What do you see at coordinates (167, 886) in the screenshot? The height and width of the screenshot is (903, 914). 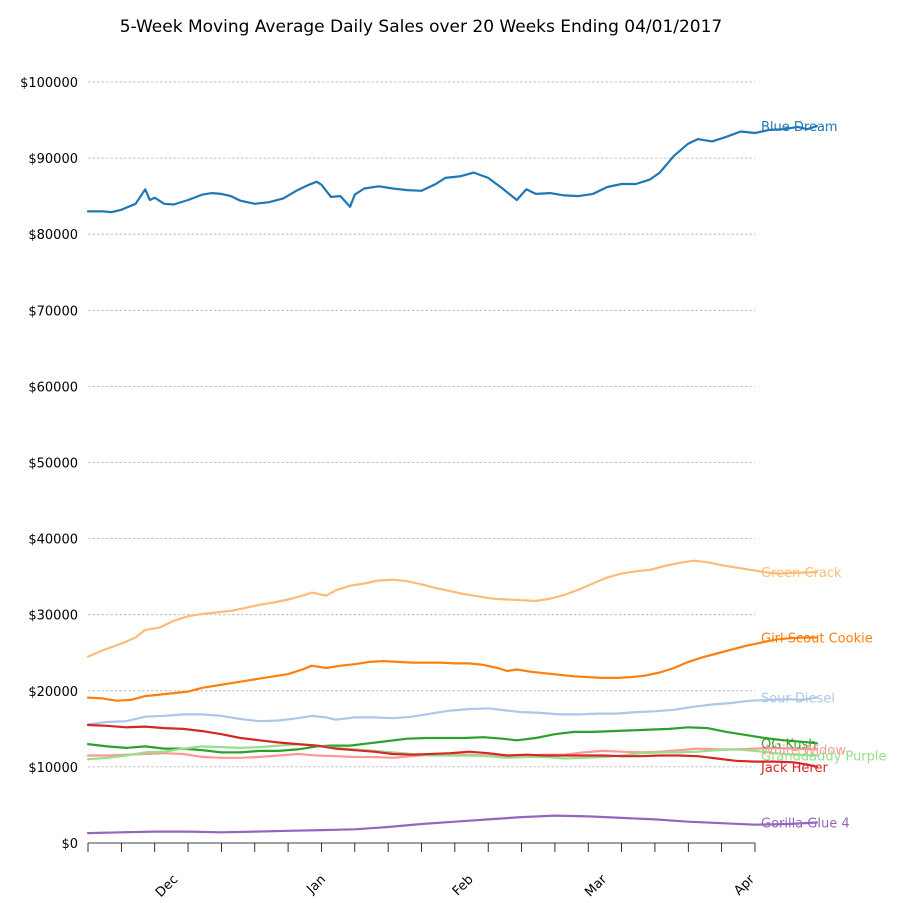 I see `x-tick-label: Dec` at bounding box center [167, 886].